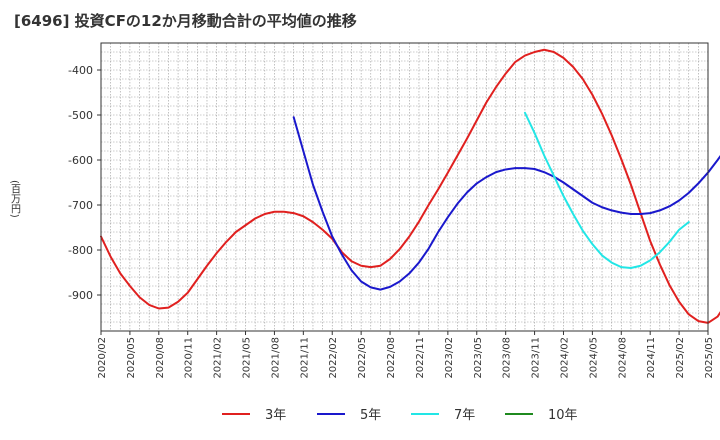  I want to click on x-tick-label: 2023/02, so click(449, 358).